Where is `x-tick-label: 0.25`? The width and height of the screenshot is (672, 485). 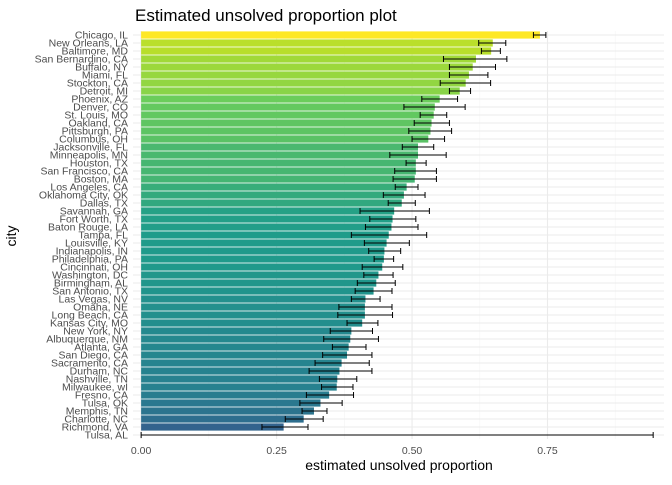 x-tick-label: 0.25 is located at coordinates (276, 451).